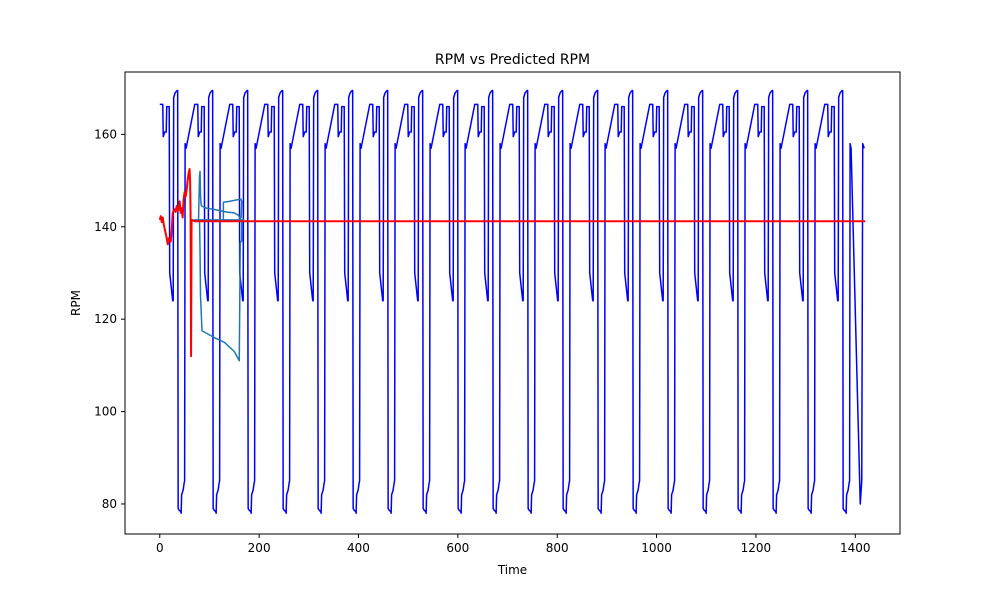  What do you see at coordinates (512, 60) in the screenshot?
I see `chart-title: RPM vs Predicted RPM` at bounding box center [512, 60].